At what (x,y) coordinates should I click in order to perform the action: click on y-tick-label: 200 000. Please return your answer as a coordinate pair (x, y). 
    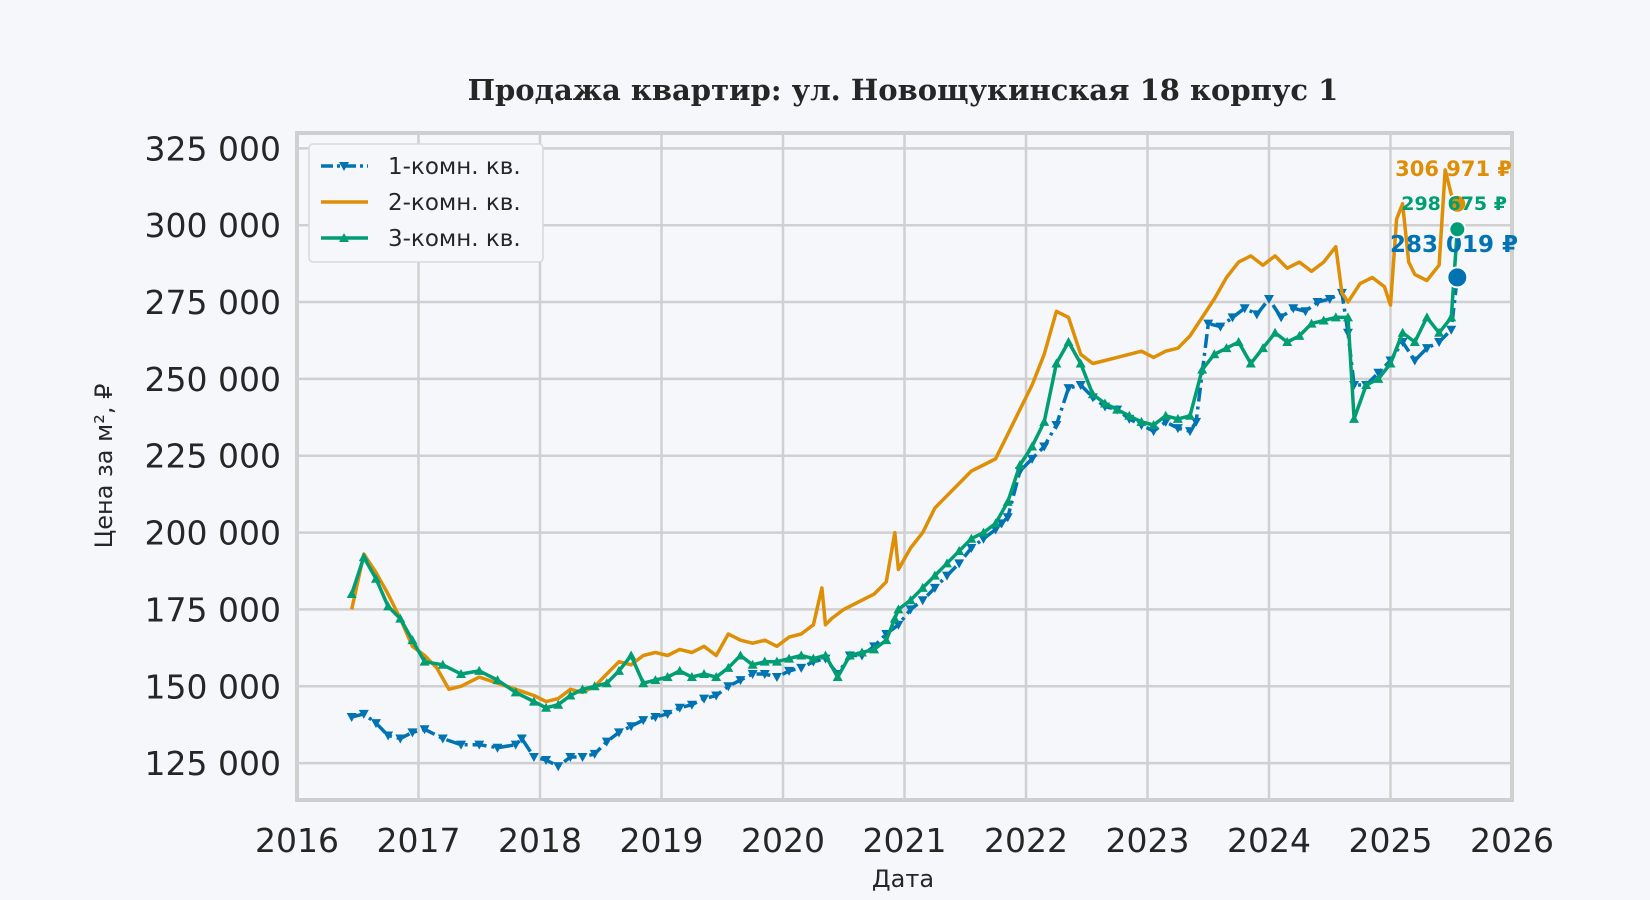
    Looking at the image, I should click on (213, 533).